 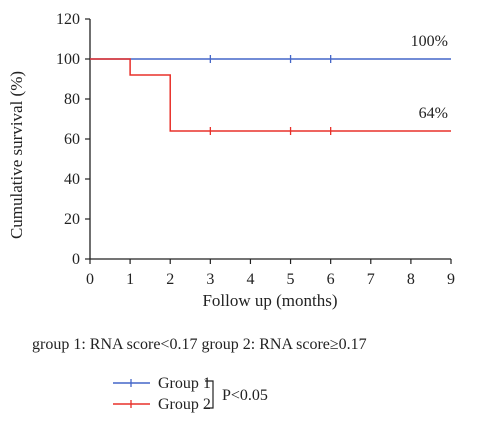 I want to click on series-group, so click(x=270, y=95).